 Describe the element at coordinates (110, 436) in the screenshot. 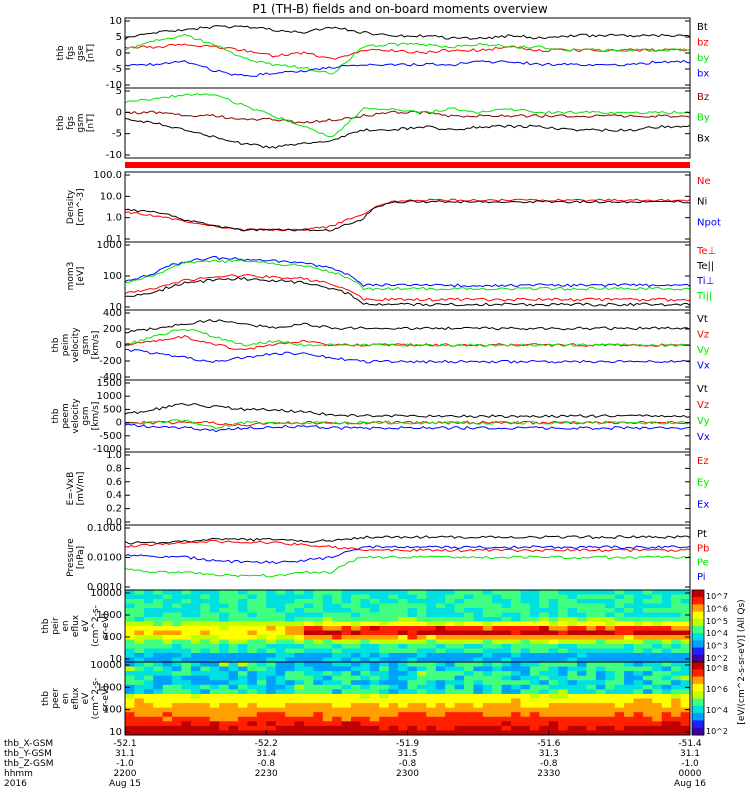

I see `y-tick-label: -500` at that location.